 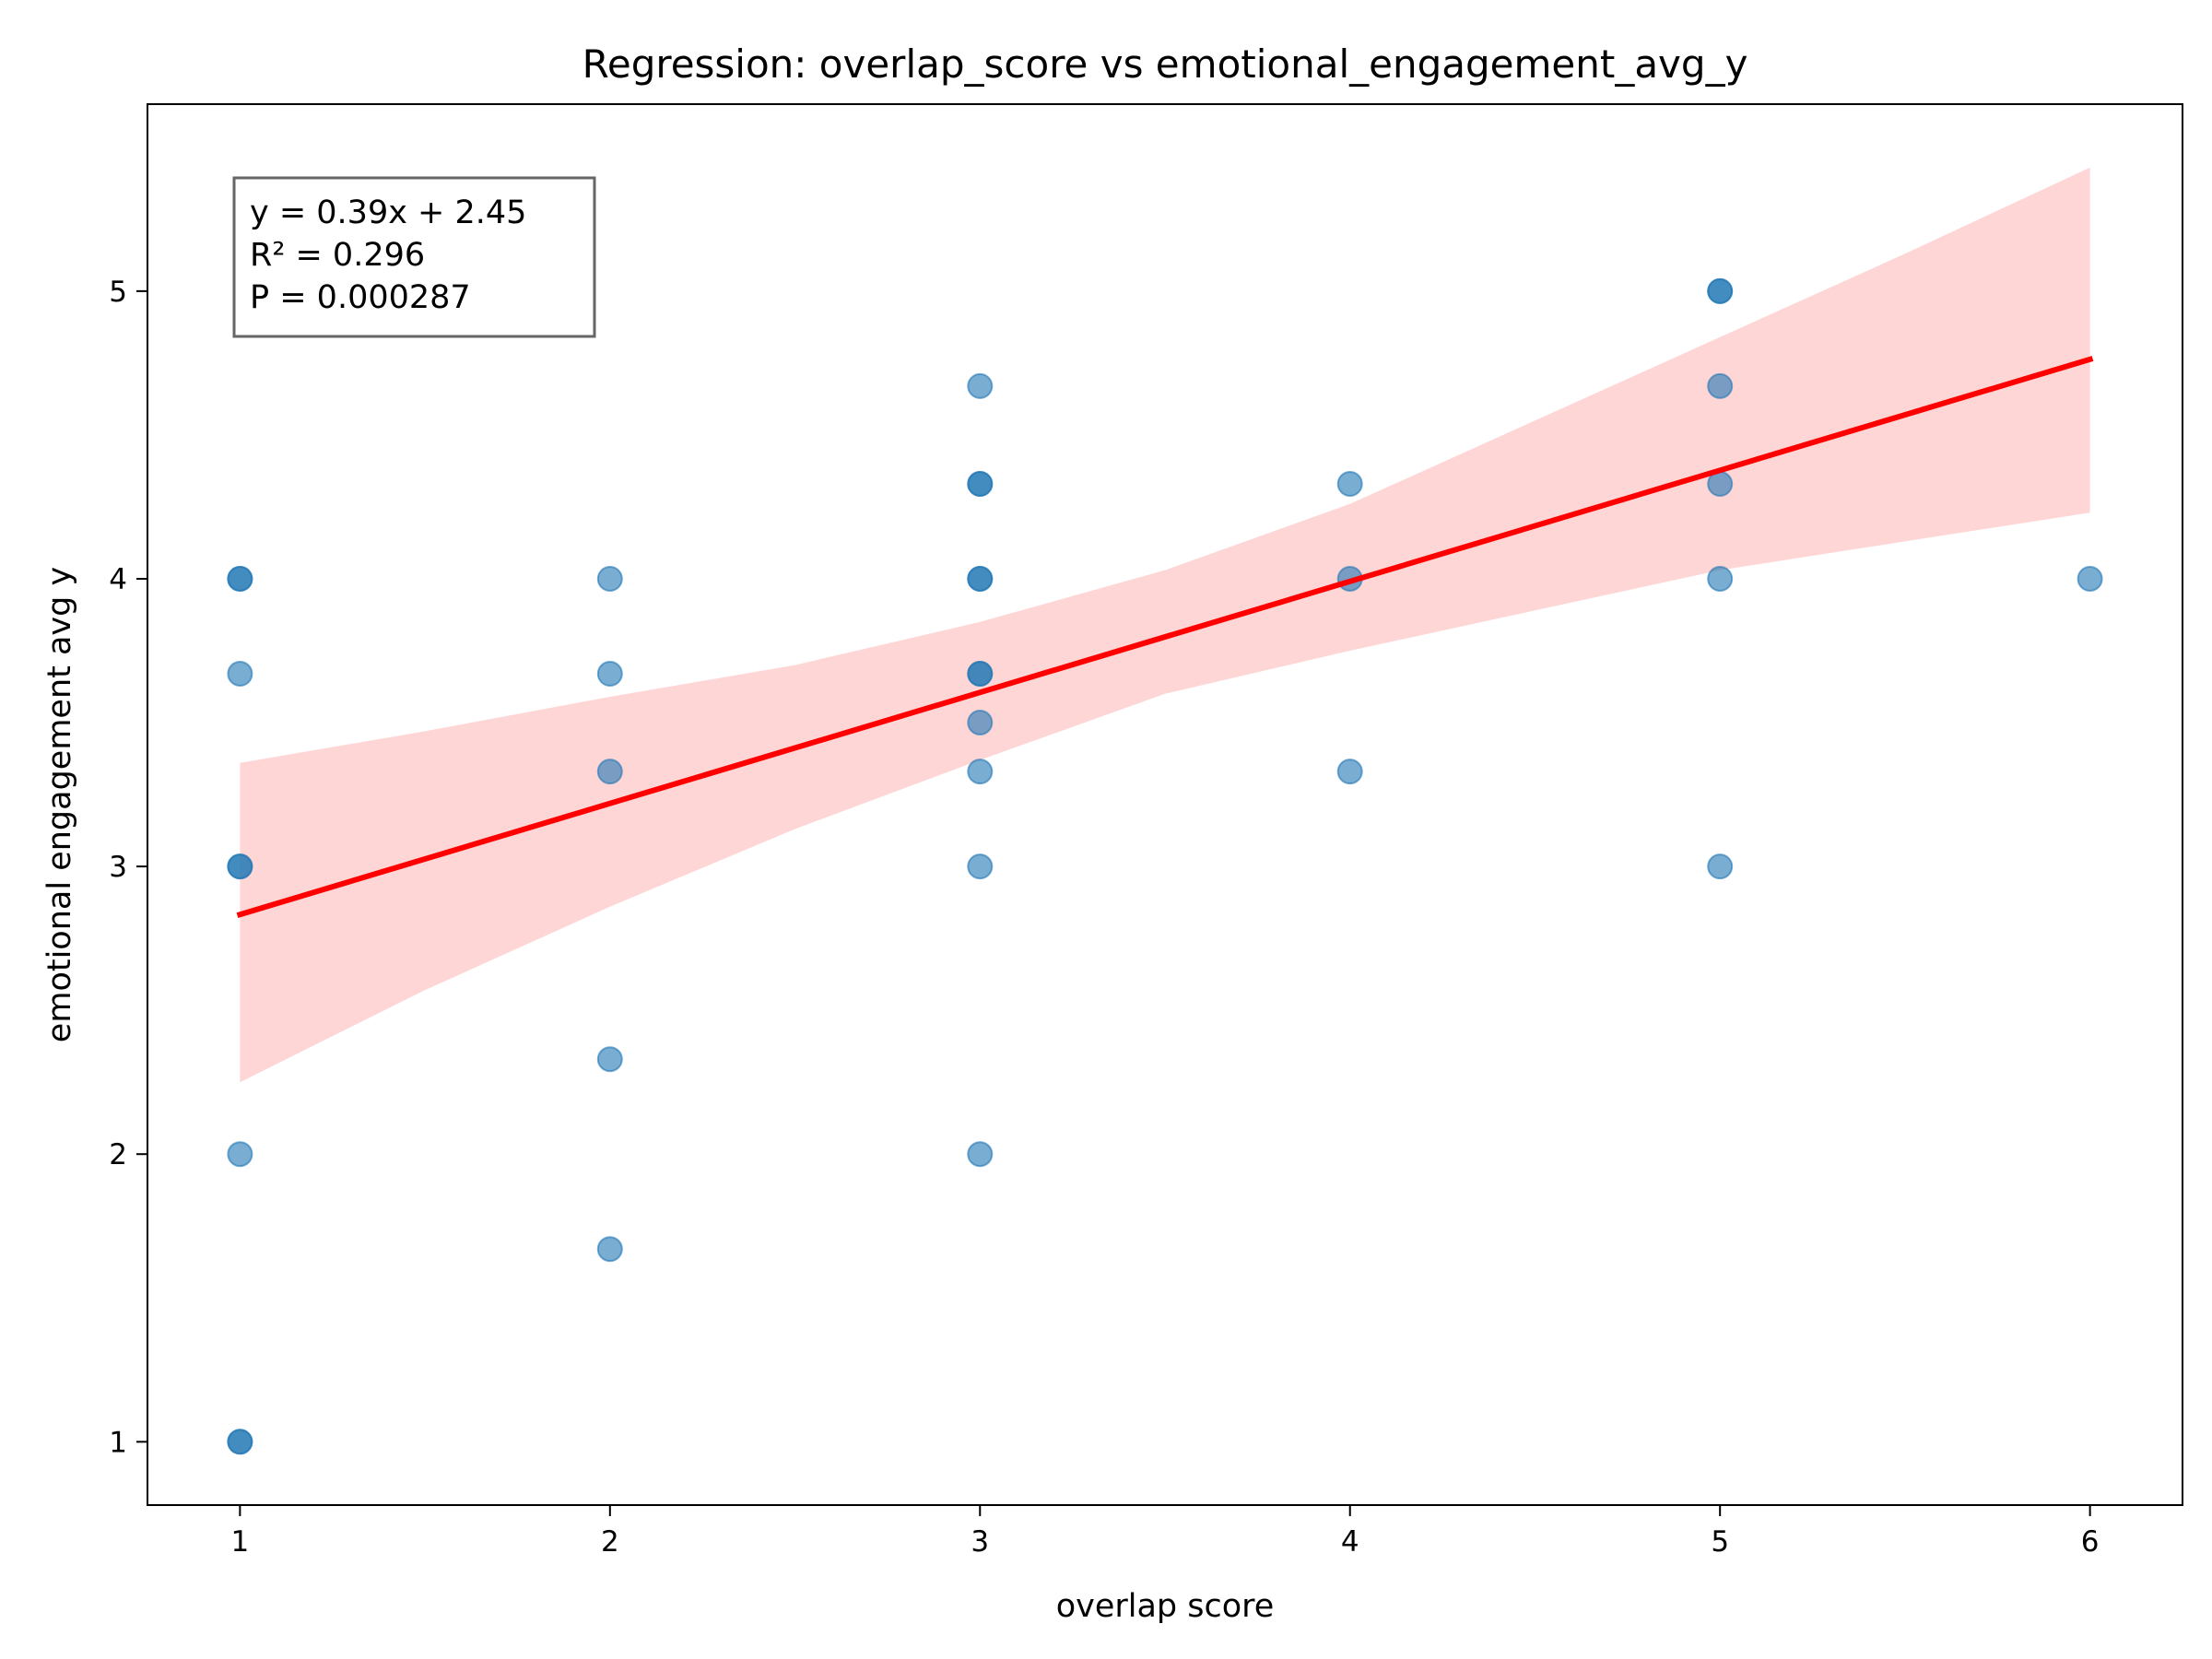 I want to click on regression-stats-box: y = 0.39x + 2.45 R² = 0.296 P = 0.000287, so click(x=414, y=257).